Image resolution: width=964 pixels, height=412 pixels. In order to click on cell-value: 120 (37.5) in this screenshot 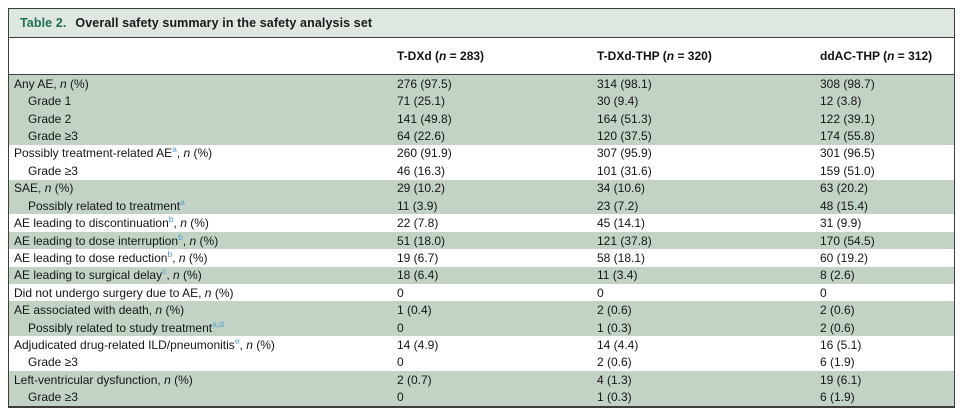, I will do `click(624, 135)`.